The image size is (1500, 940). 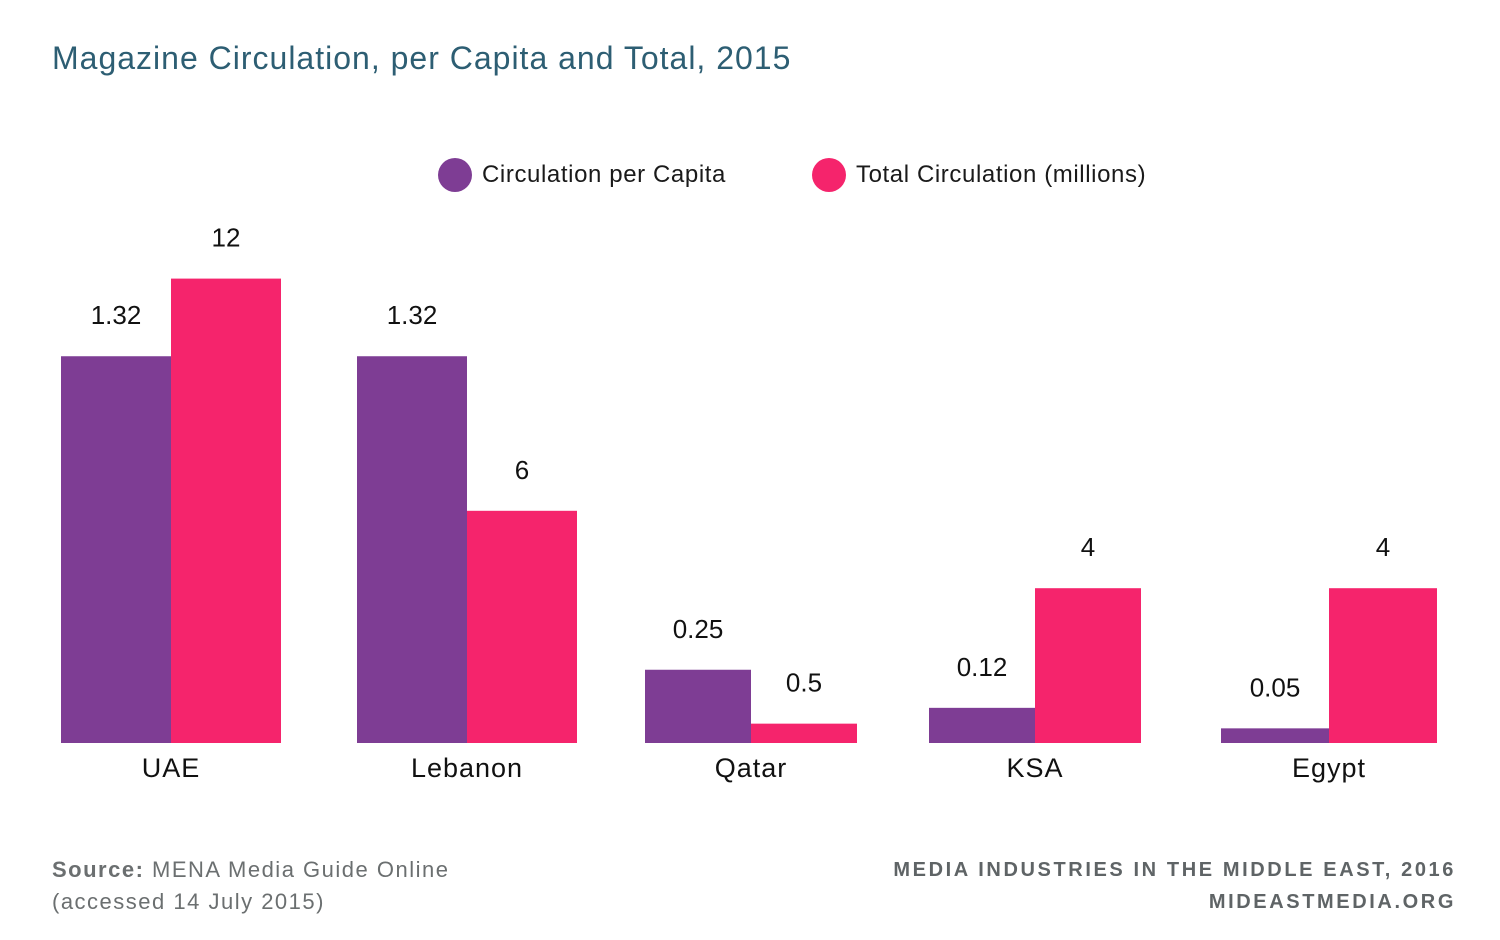 What do you see at coordinates (982, 667) in the screenshot?
I see `data-label-per-capita-ksa: 0.12` at bounding box center [982, 667].